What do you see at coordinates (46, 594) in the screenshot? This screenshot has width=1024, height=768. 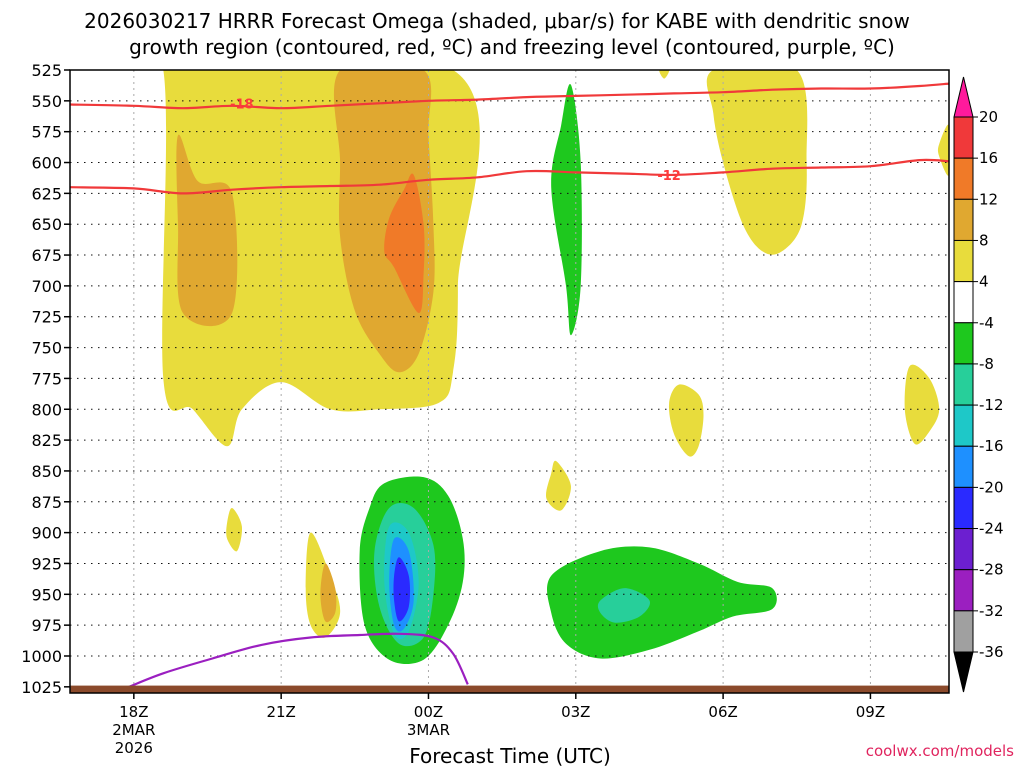 I see `y-tick-label-950: 950` at bounding box center [46, 594].